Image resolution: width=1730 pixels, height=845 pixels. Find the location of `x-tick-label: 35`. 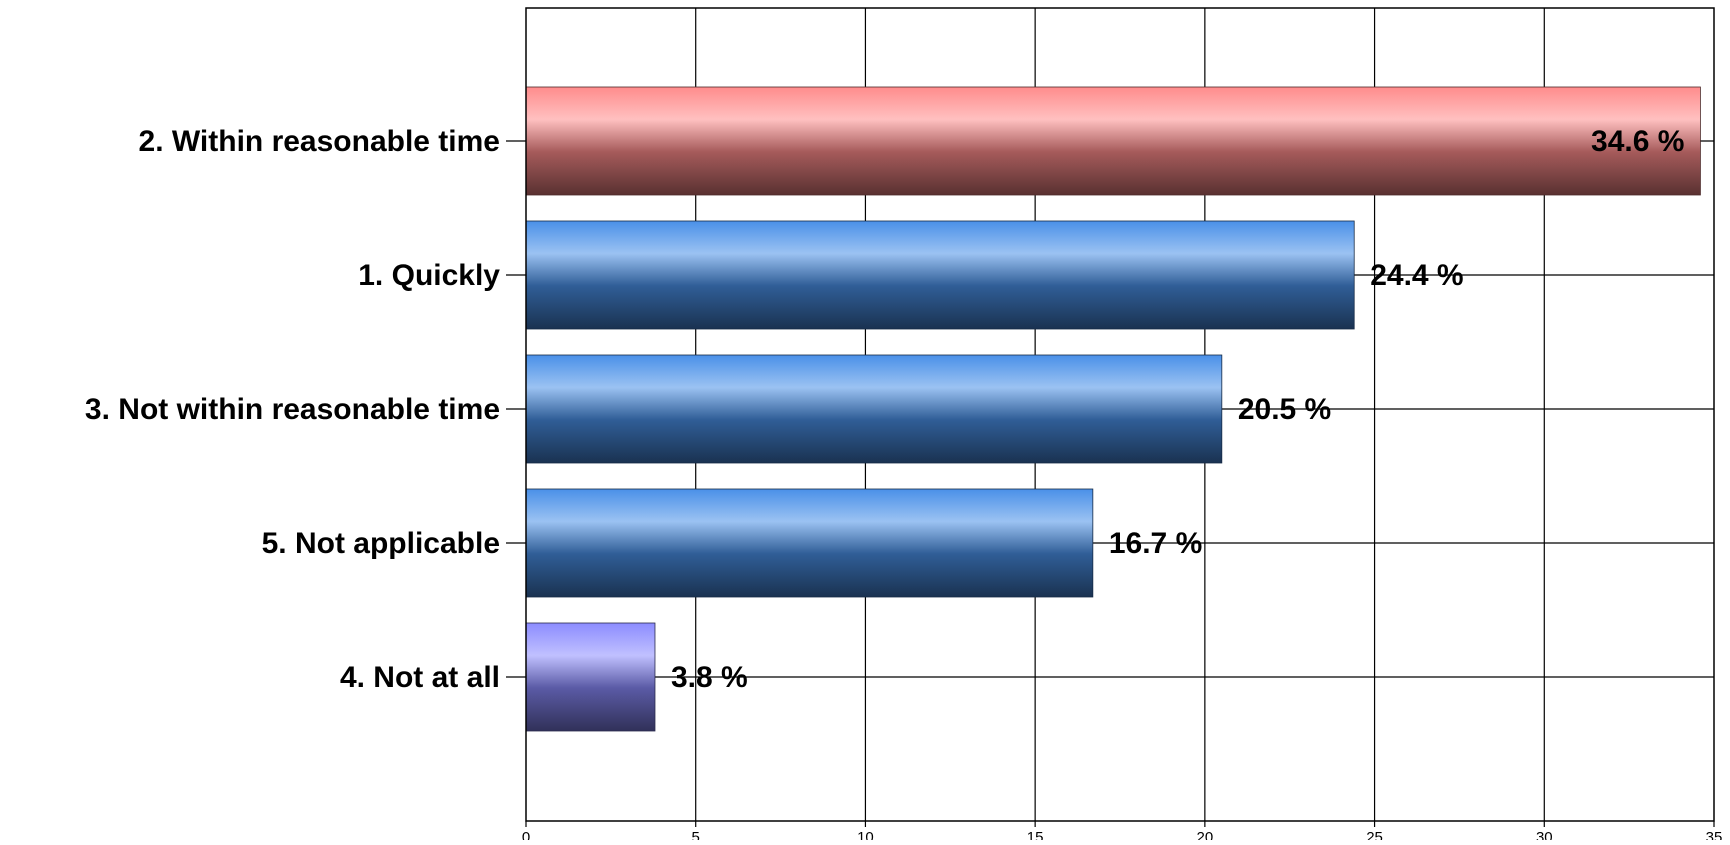

x-tick-label: 35 is located at coordinates (1714, 834).